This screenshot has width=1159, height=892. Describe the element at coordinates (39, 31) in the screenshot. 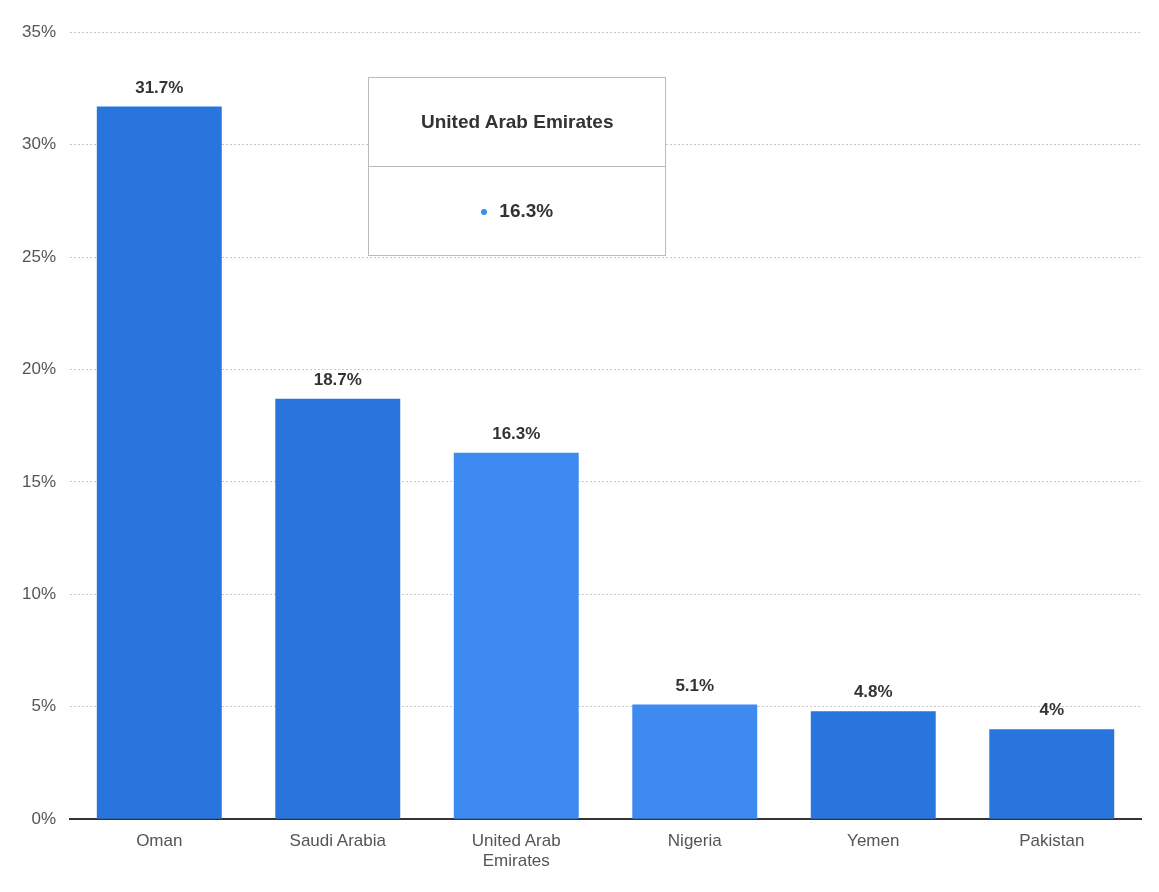

I see `y-tick-label: 35%` at that location.